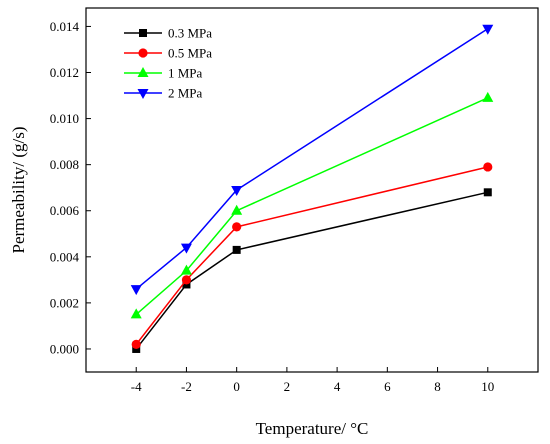  I want to click on x-axis-ticks: -4 -2 0 2 4 6 8 10, so click(312, 380).